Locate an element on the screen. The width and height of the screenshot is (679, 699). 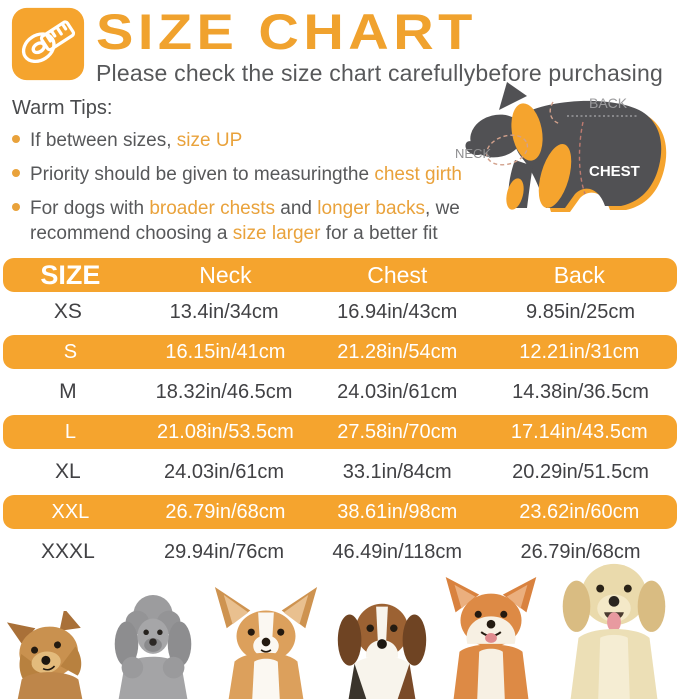
tip-text: Priority should be given to measuringthe is located at coordinates (202, 175).